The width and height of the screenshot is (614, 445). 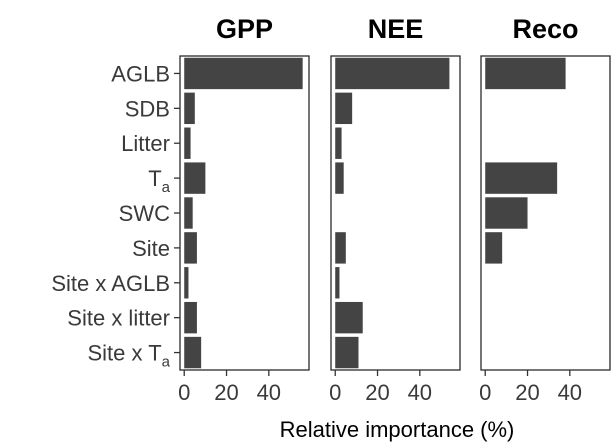 What do you see at coordinates (545, 29) in the screenshot?
I see `panel-title: Reco` at bounding box center [545, 29].